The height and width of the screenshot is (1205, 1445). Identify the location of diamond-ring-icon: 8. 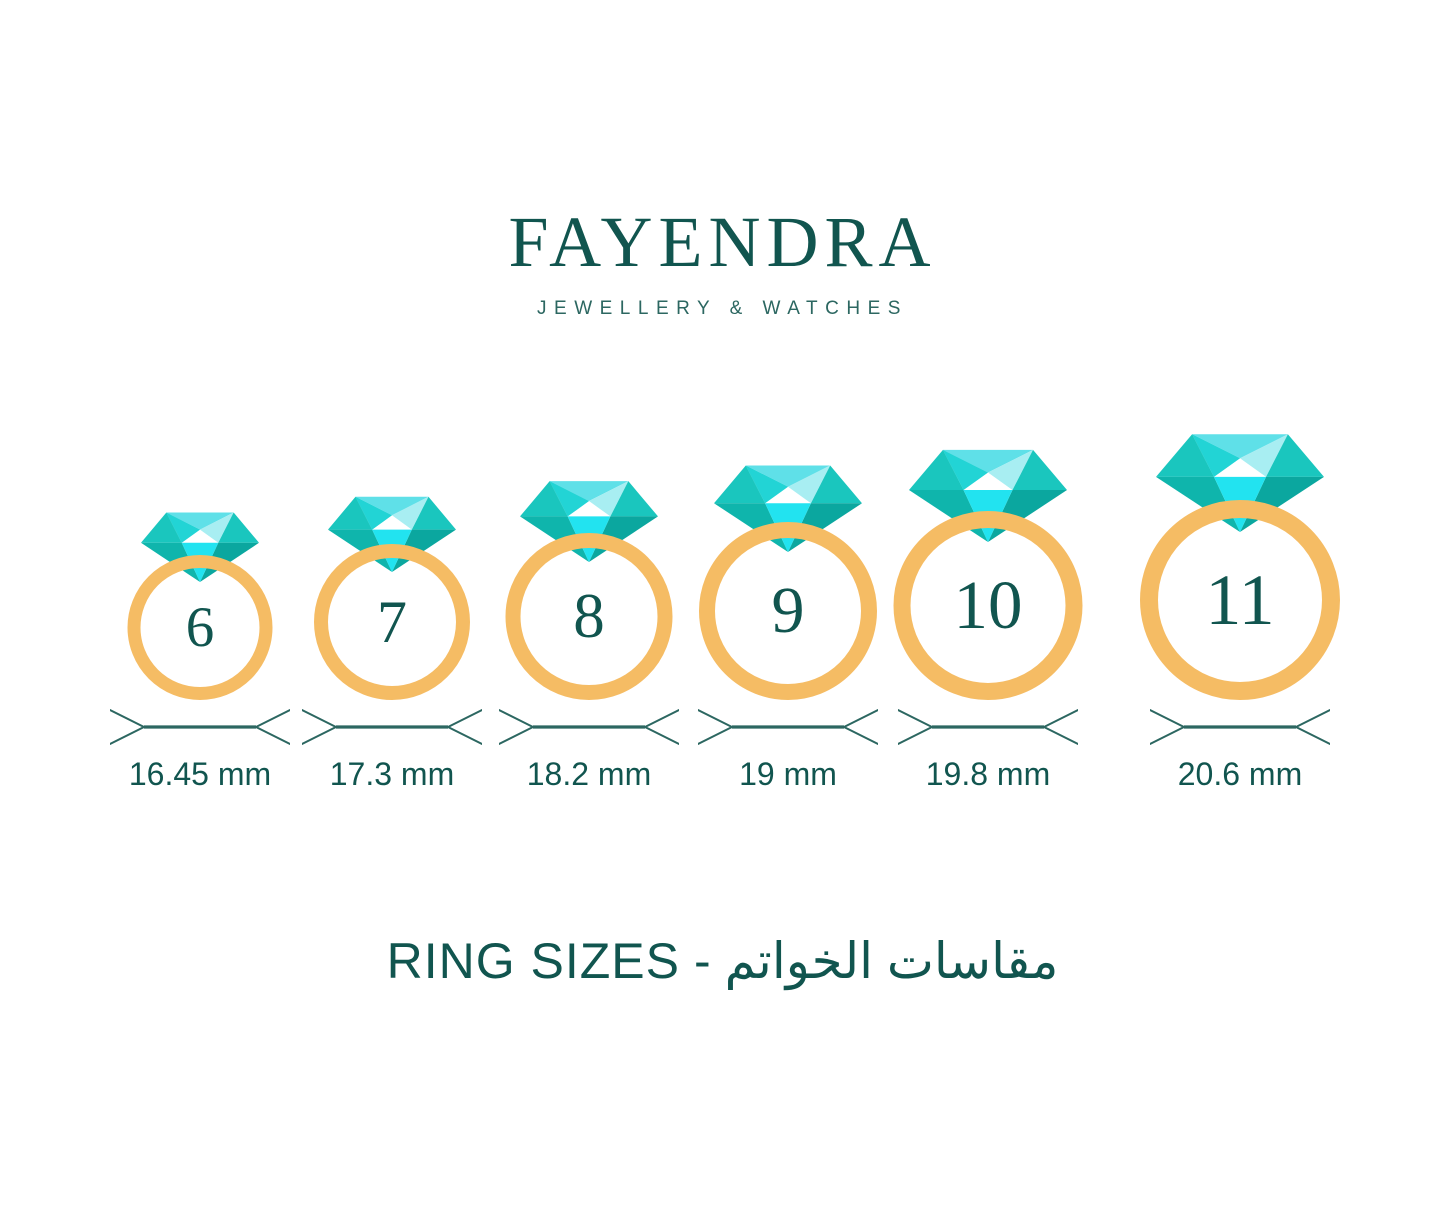
(589, 570).